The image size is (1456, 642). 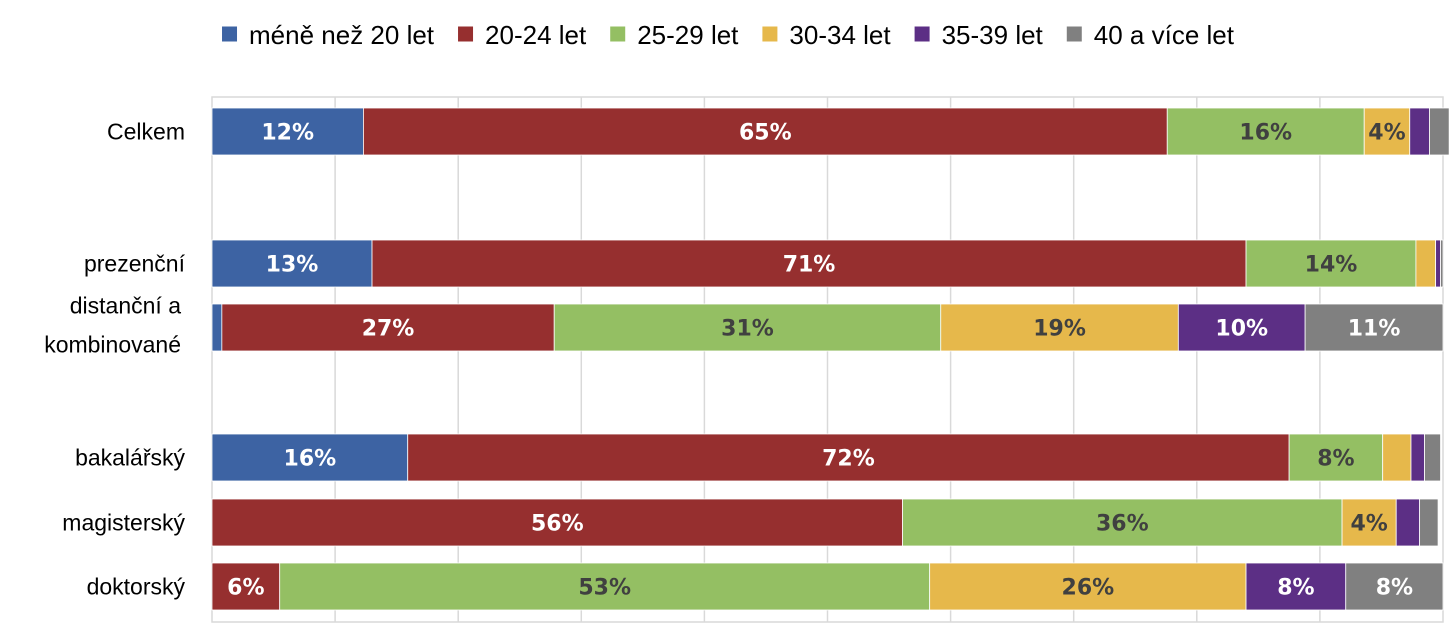 I want to click on bar-data-label: 72%, so click(x=848, y=459).